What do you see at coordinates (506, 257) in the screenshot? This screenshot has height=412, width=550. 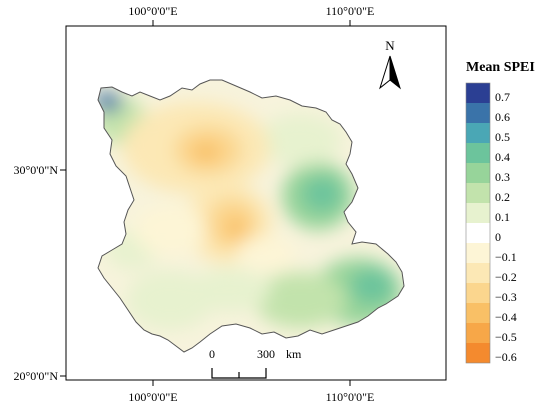 I see `legend-label: −0.1` at bounding box center [506, 257].